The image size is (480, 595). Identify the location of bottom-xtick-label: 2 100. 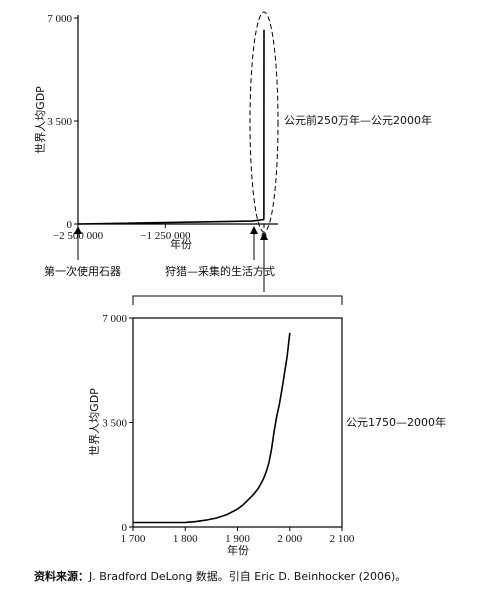
(342, 539).